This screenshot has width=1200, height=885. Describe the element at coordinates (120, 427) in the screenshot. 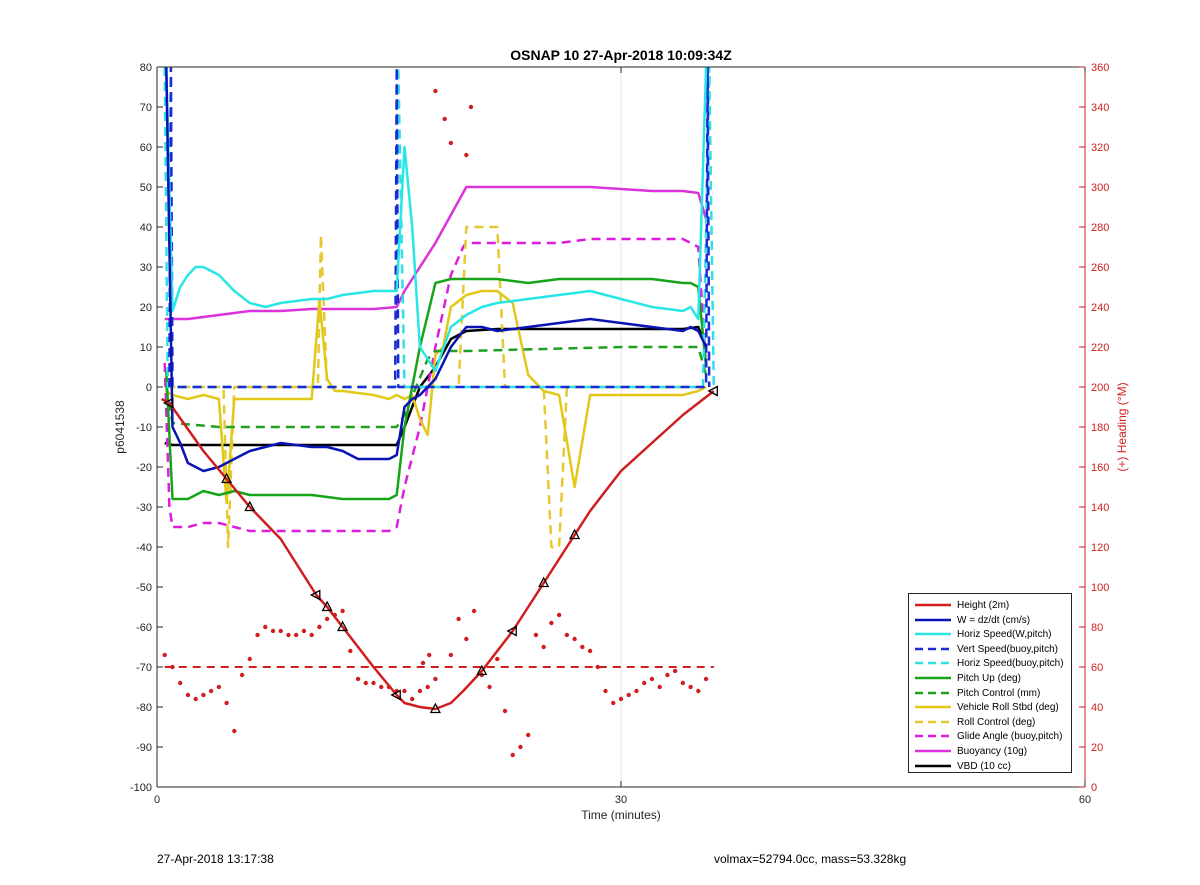

I see `y-axis-label: p6041538` at that location.